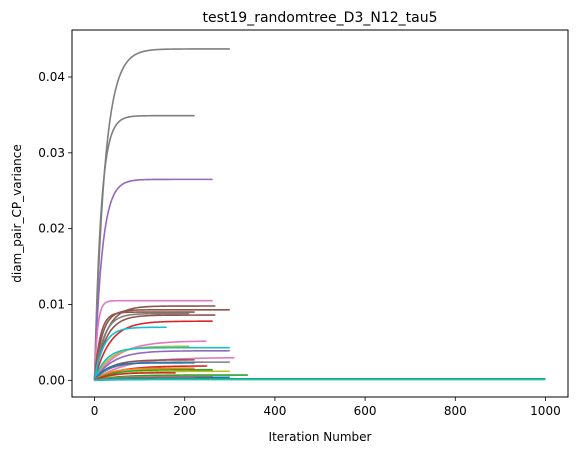 This screenshot has width=576, height=453. What do you see at coordinates (184, 411) in the screenshot?
I see `x-tick-label: 200` at bounding box center [184, 411].